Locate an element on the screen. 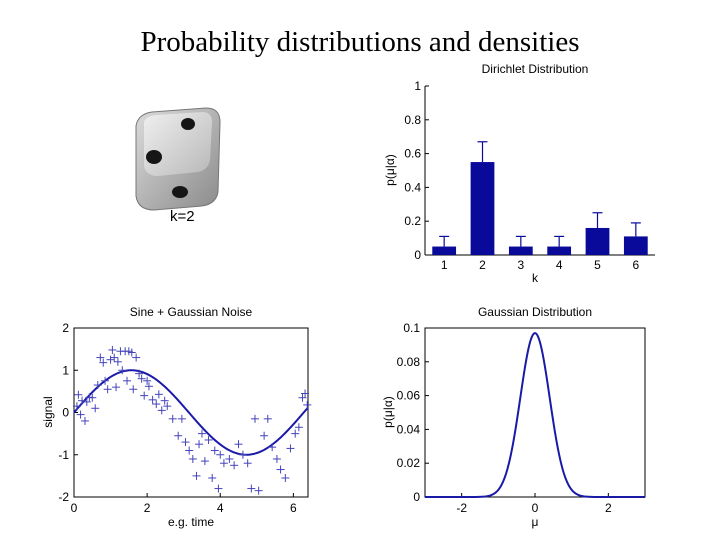 This screenshot has height=540, width=720. y-tick-label: 0.02 is located at coordinates (409, 463).